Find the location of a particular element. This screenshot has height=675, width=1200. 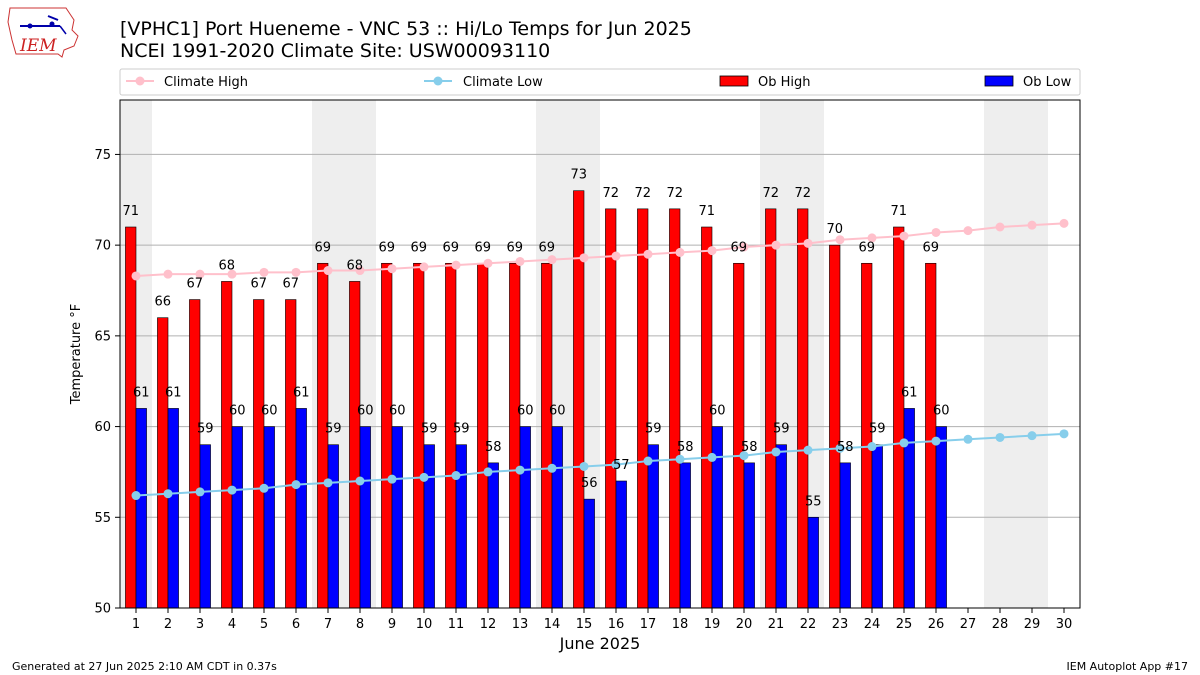

legend-item-ob-low: Ob Low is located at coordinates (1028, 82).